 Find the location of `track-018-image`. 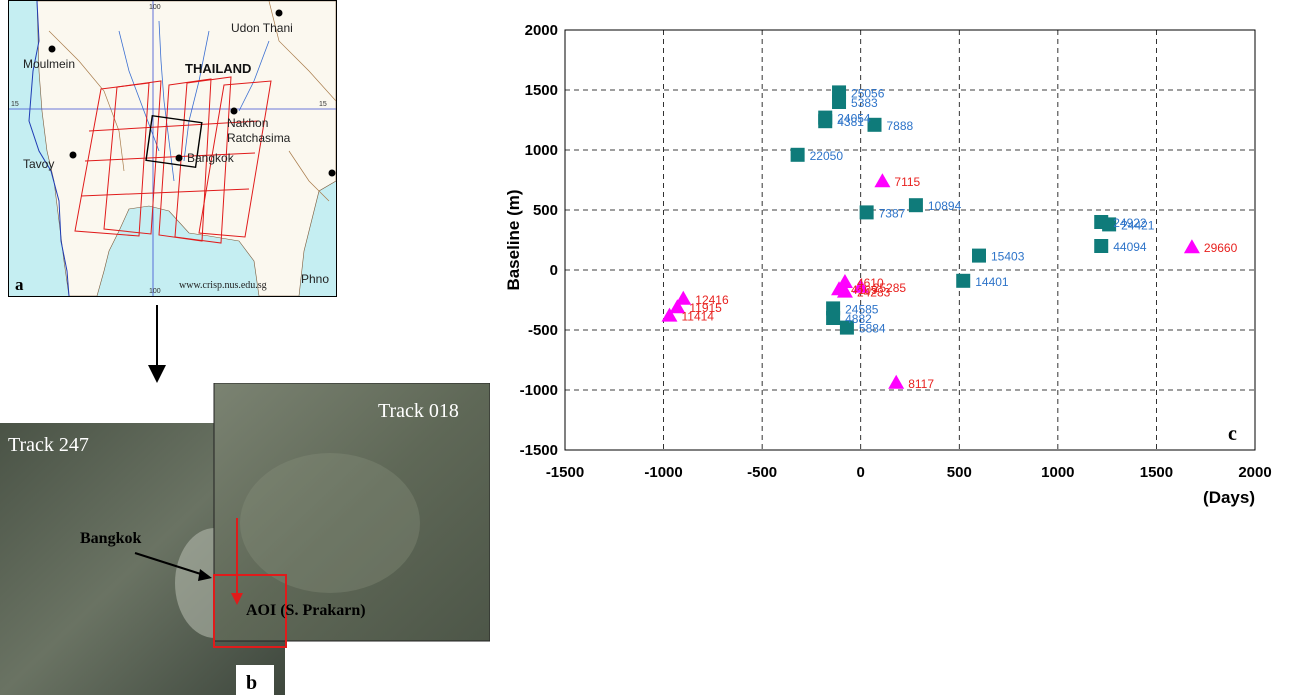

track-018-image is located at coordinates (351, 512).